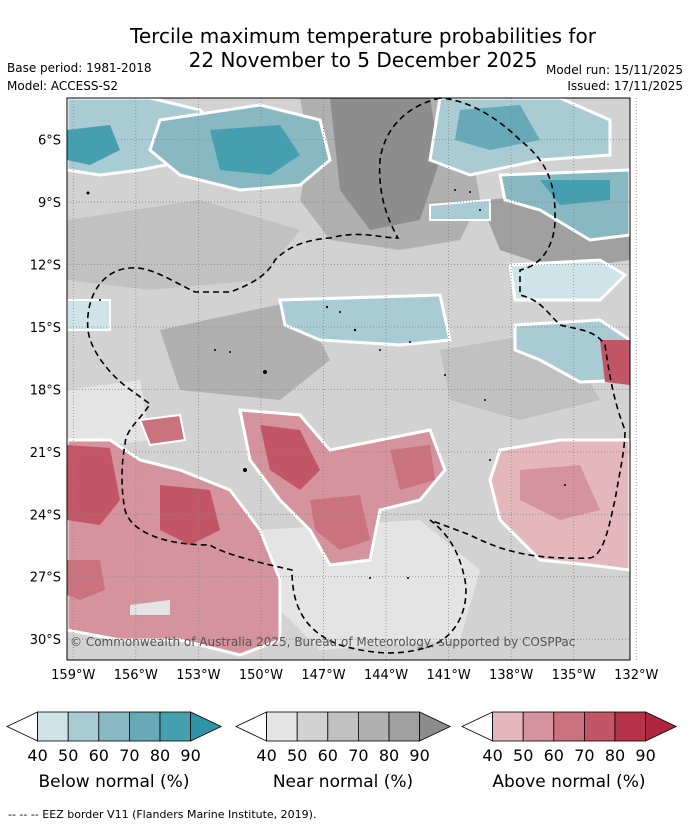 This screenshot has height=827, width=690. Describe the element at coordinates (569, 782) in the screenshot. I see `colorbar-label-above: Above normal (%)` at that location.